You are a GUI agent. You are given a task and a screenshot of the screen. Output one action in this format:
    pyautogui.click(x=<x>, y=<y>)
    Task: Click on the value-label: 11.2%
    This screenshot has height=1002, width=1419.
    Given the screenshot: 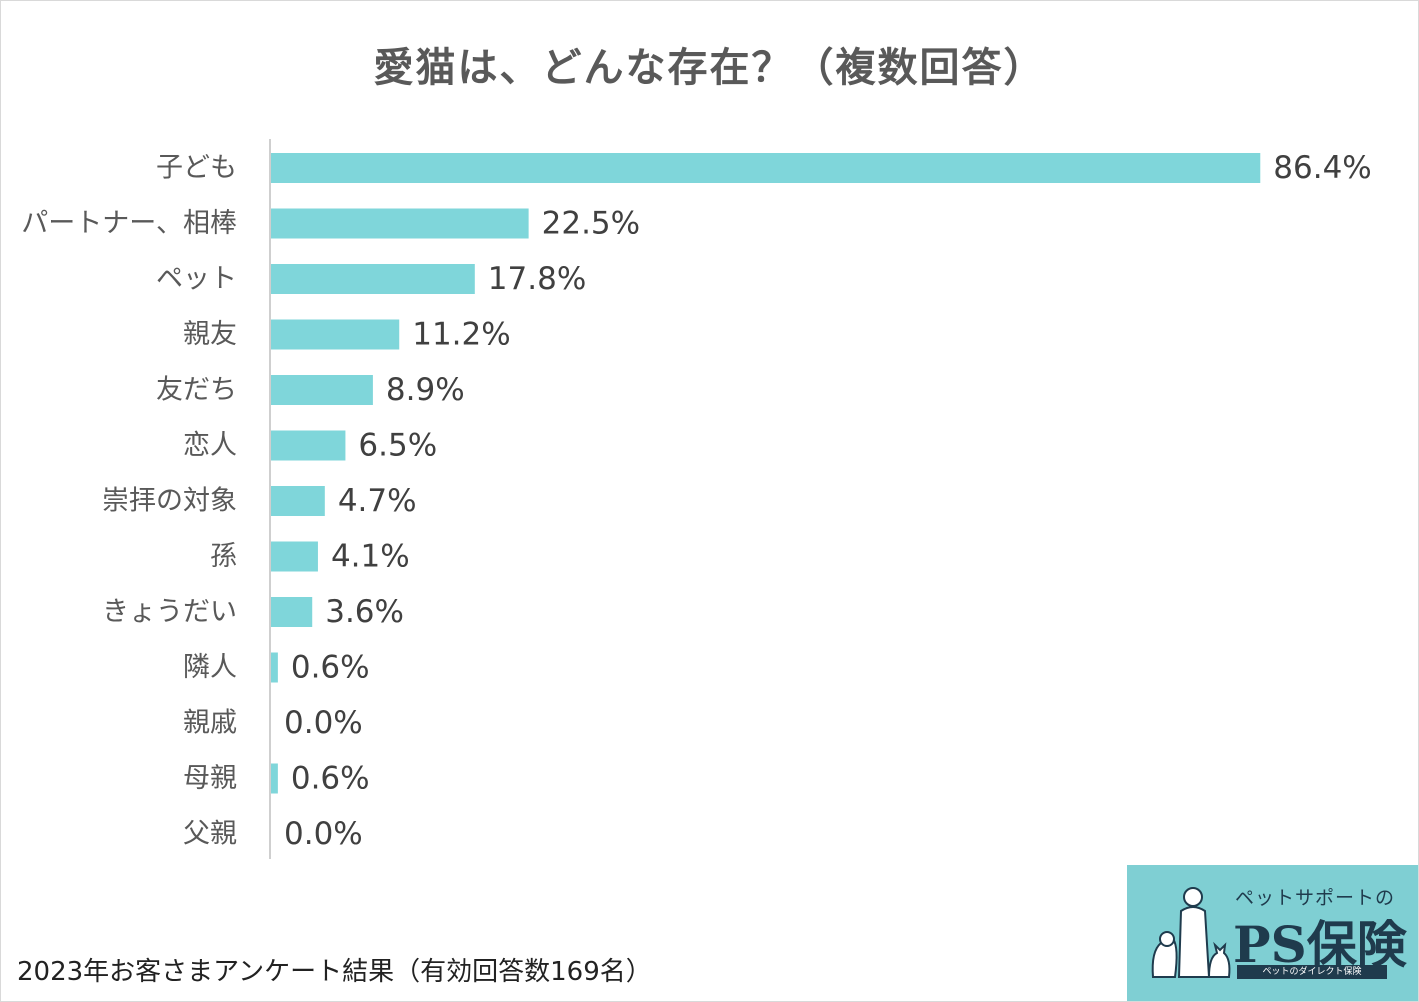 What is the action you would take?
    pyautogui.click(x=461, y=335)
    